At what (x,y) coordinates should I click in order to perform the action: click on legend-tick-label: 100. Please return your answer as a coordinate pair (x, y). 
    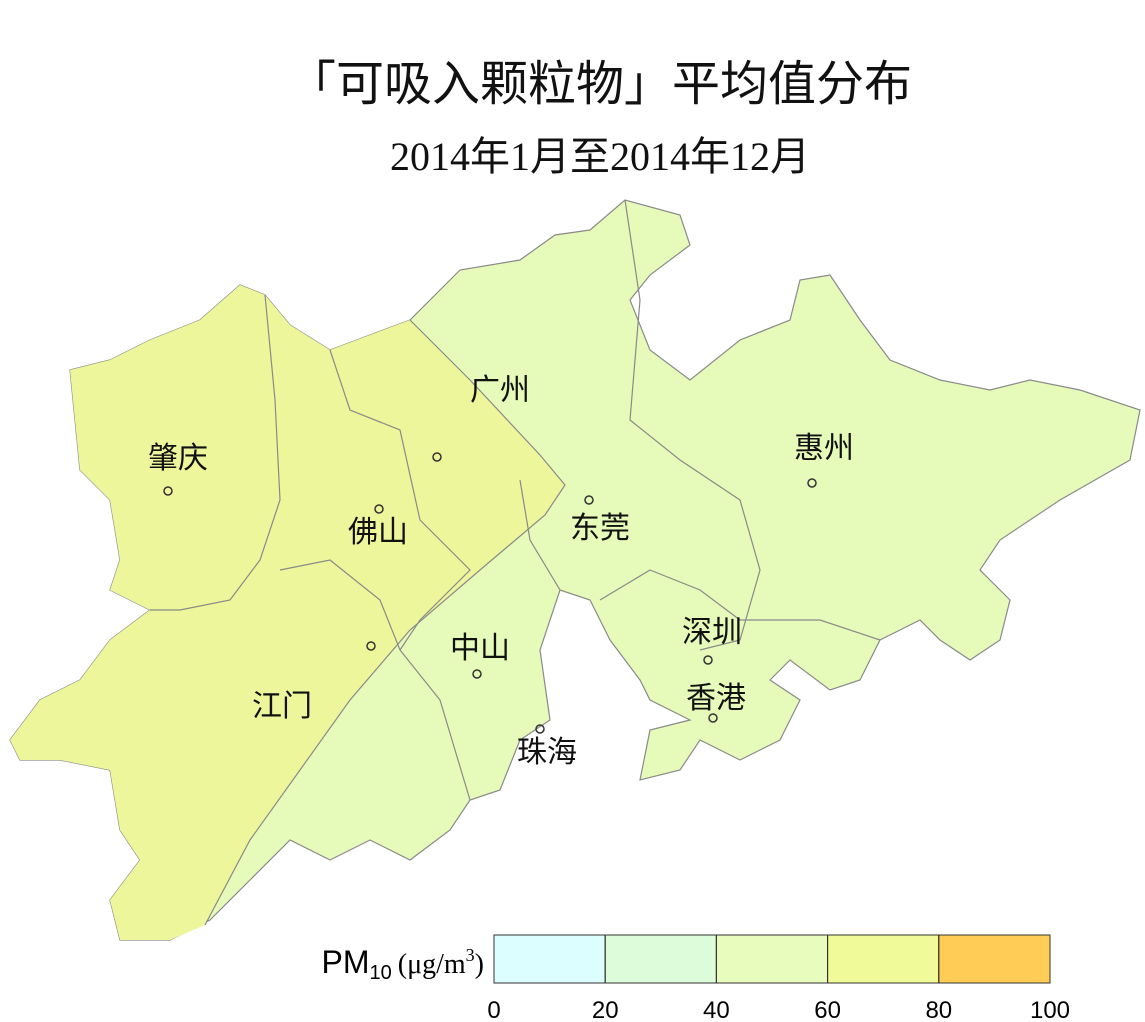
    Looking at the image, I should click on (1050, 1009).